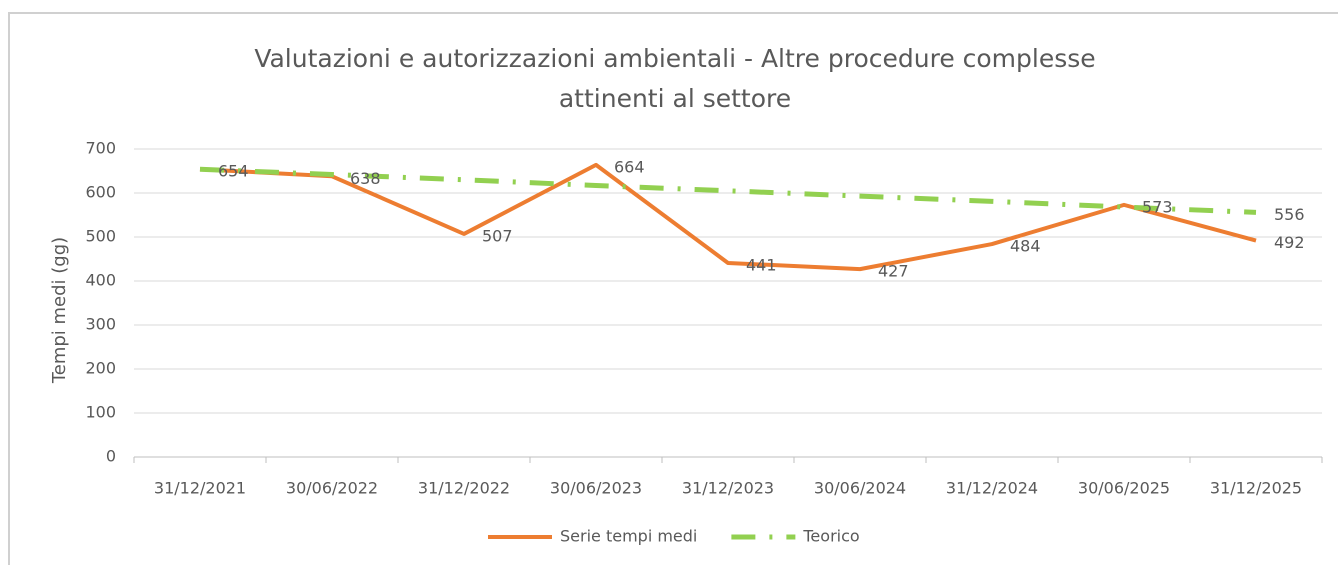 This screenshot has height=569, width=1338. Describe the element at coordinates (629, 166) in the screenshot. I see `data-label: 664` at that location.